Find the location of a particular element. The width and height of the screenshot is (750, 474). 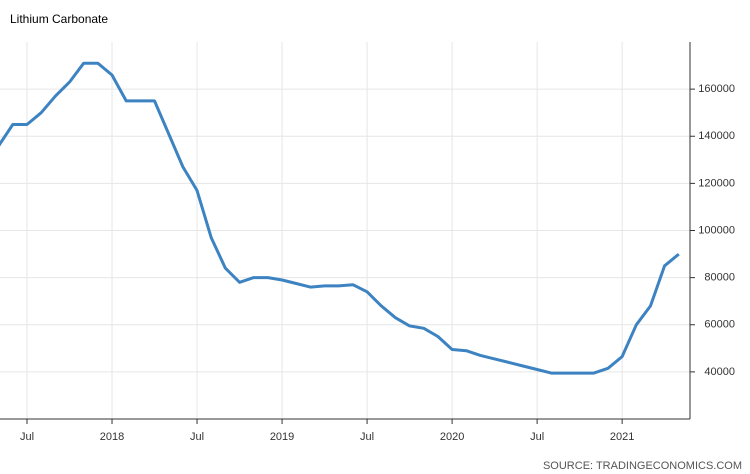

source: SOURCE: TRADINGECONOMICS.COM is located at coordinates (642, 466).